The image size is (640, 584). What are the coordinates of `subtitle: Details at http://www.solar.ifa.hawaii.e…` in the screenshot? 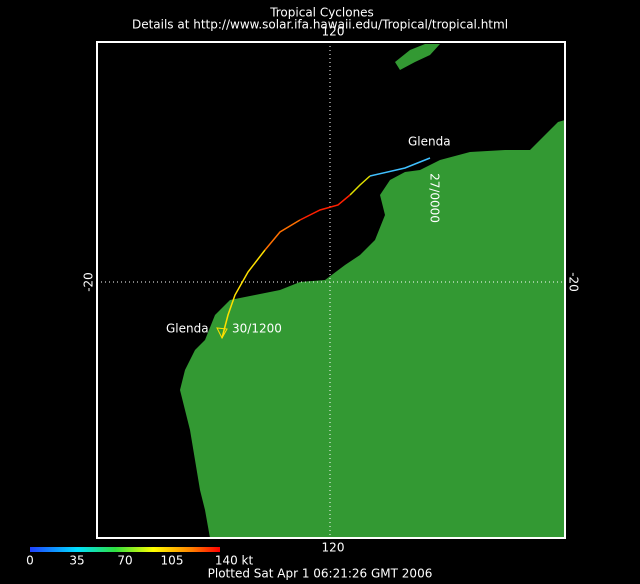 It's located at (320, 25).